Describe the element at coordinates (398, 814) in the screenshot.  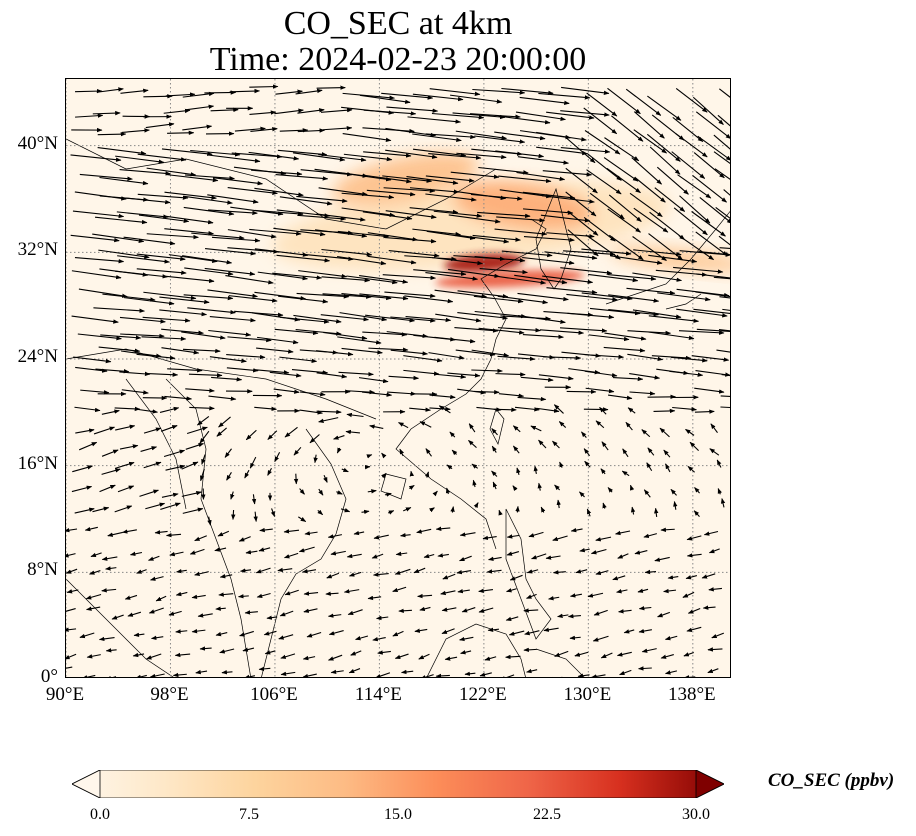
I see `colorbar-tick-label: 15.0` at that location.